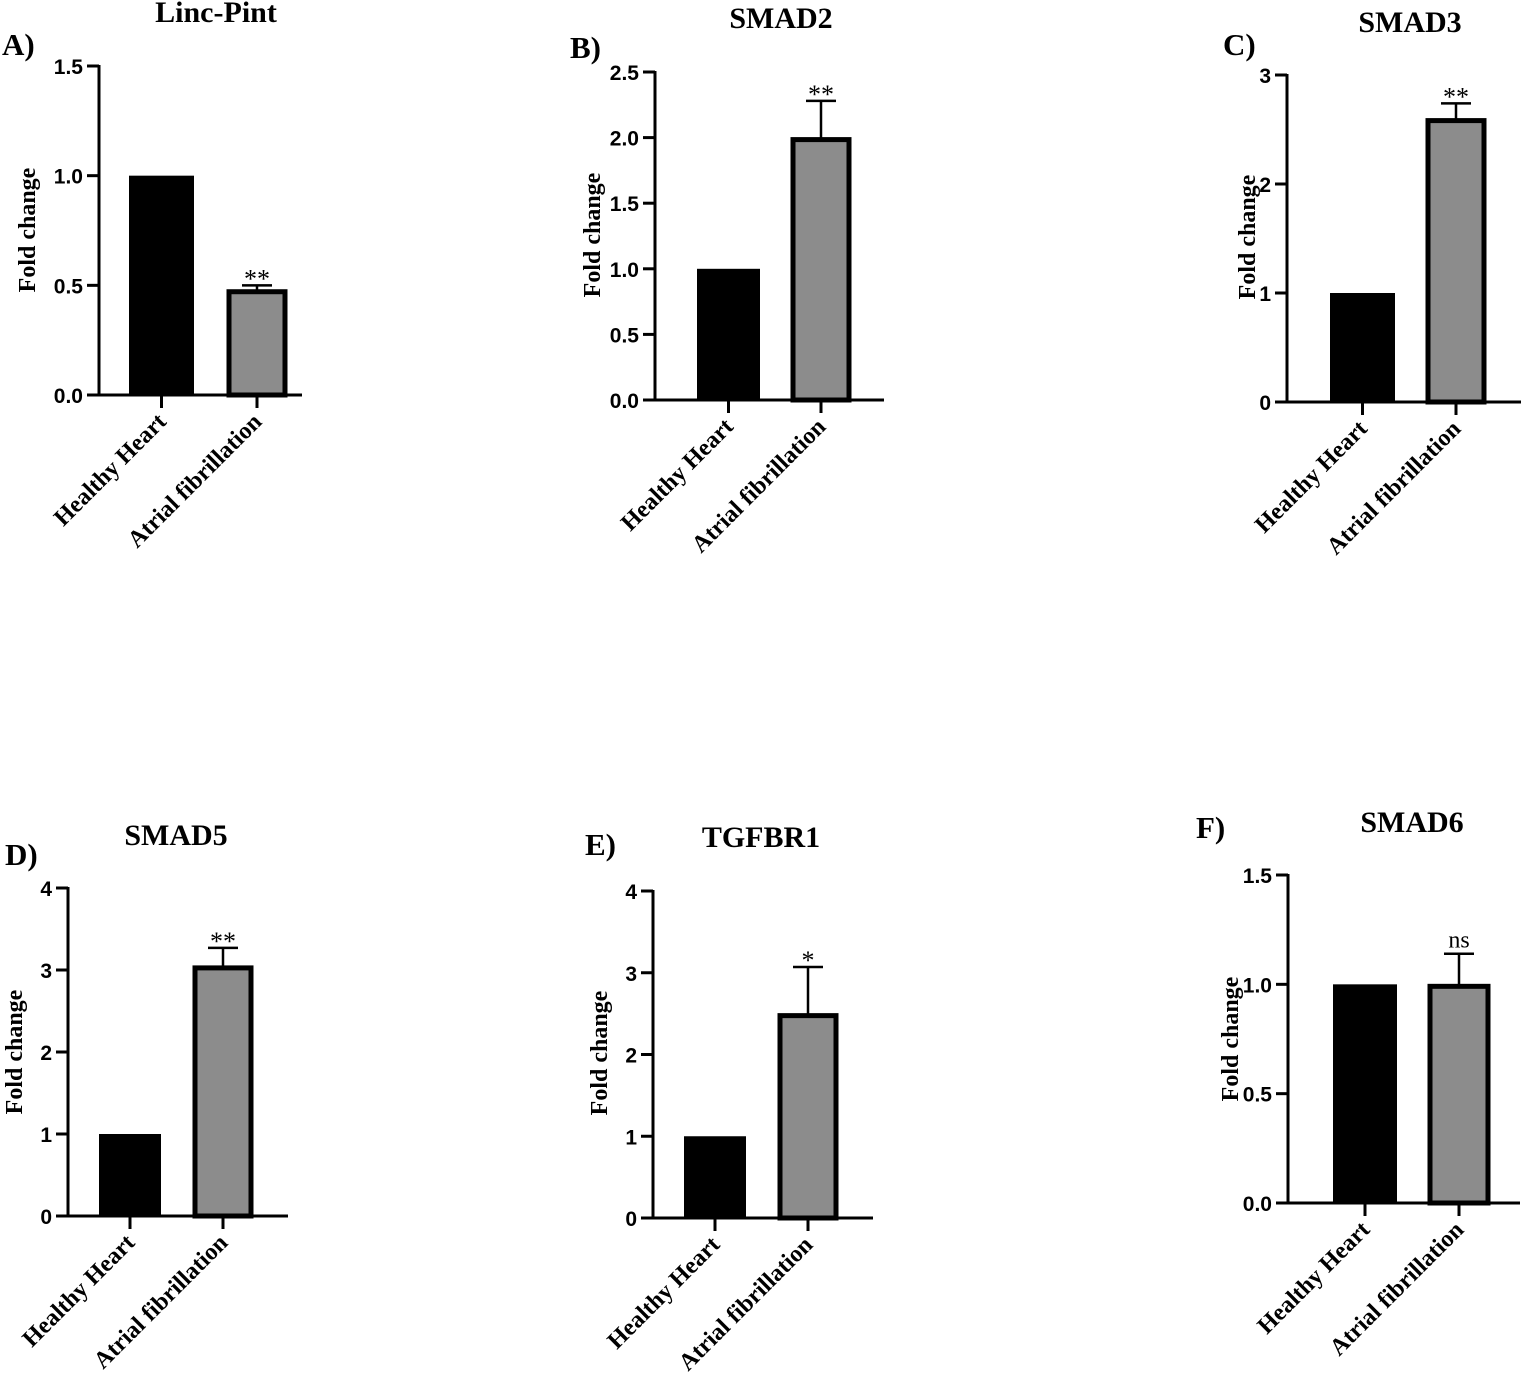 The image size is (1524, 1384). Describe the element at coordinates (780, 18) in the screenshot. I see `chart-title: SMAD2` at that location.